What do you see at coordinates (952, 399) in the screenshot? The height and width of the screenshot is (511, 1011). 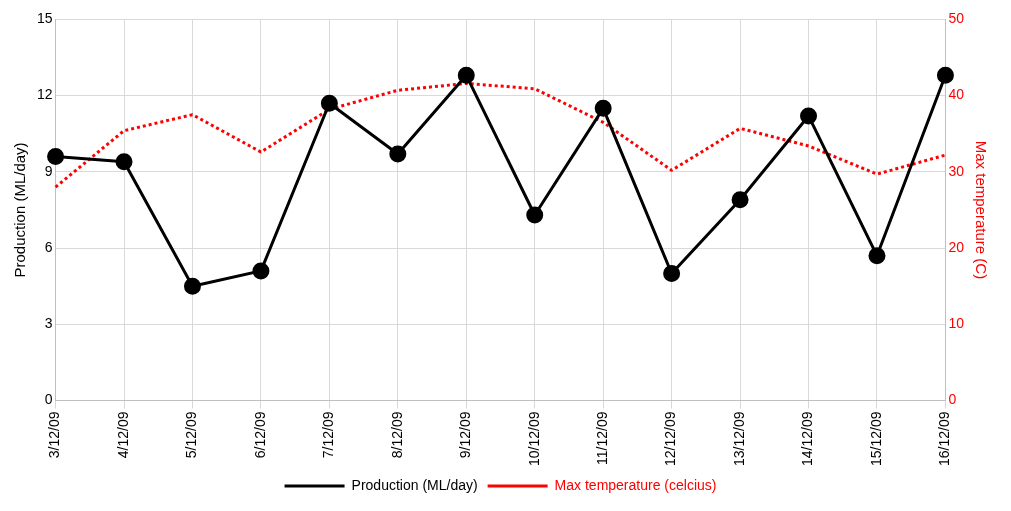 I see `y2-tick-label: 0` at bounding box center [952, 399].